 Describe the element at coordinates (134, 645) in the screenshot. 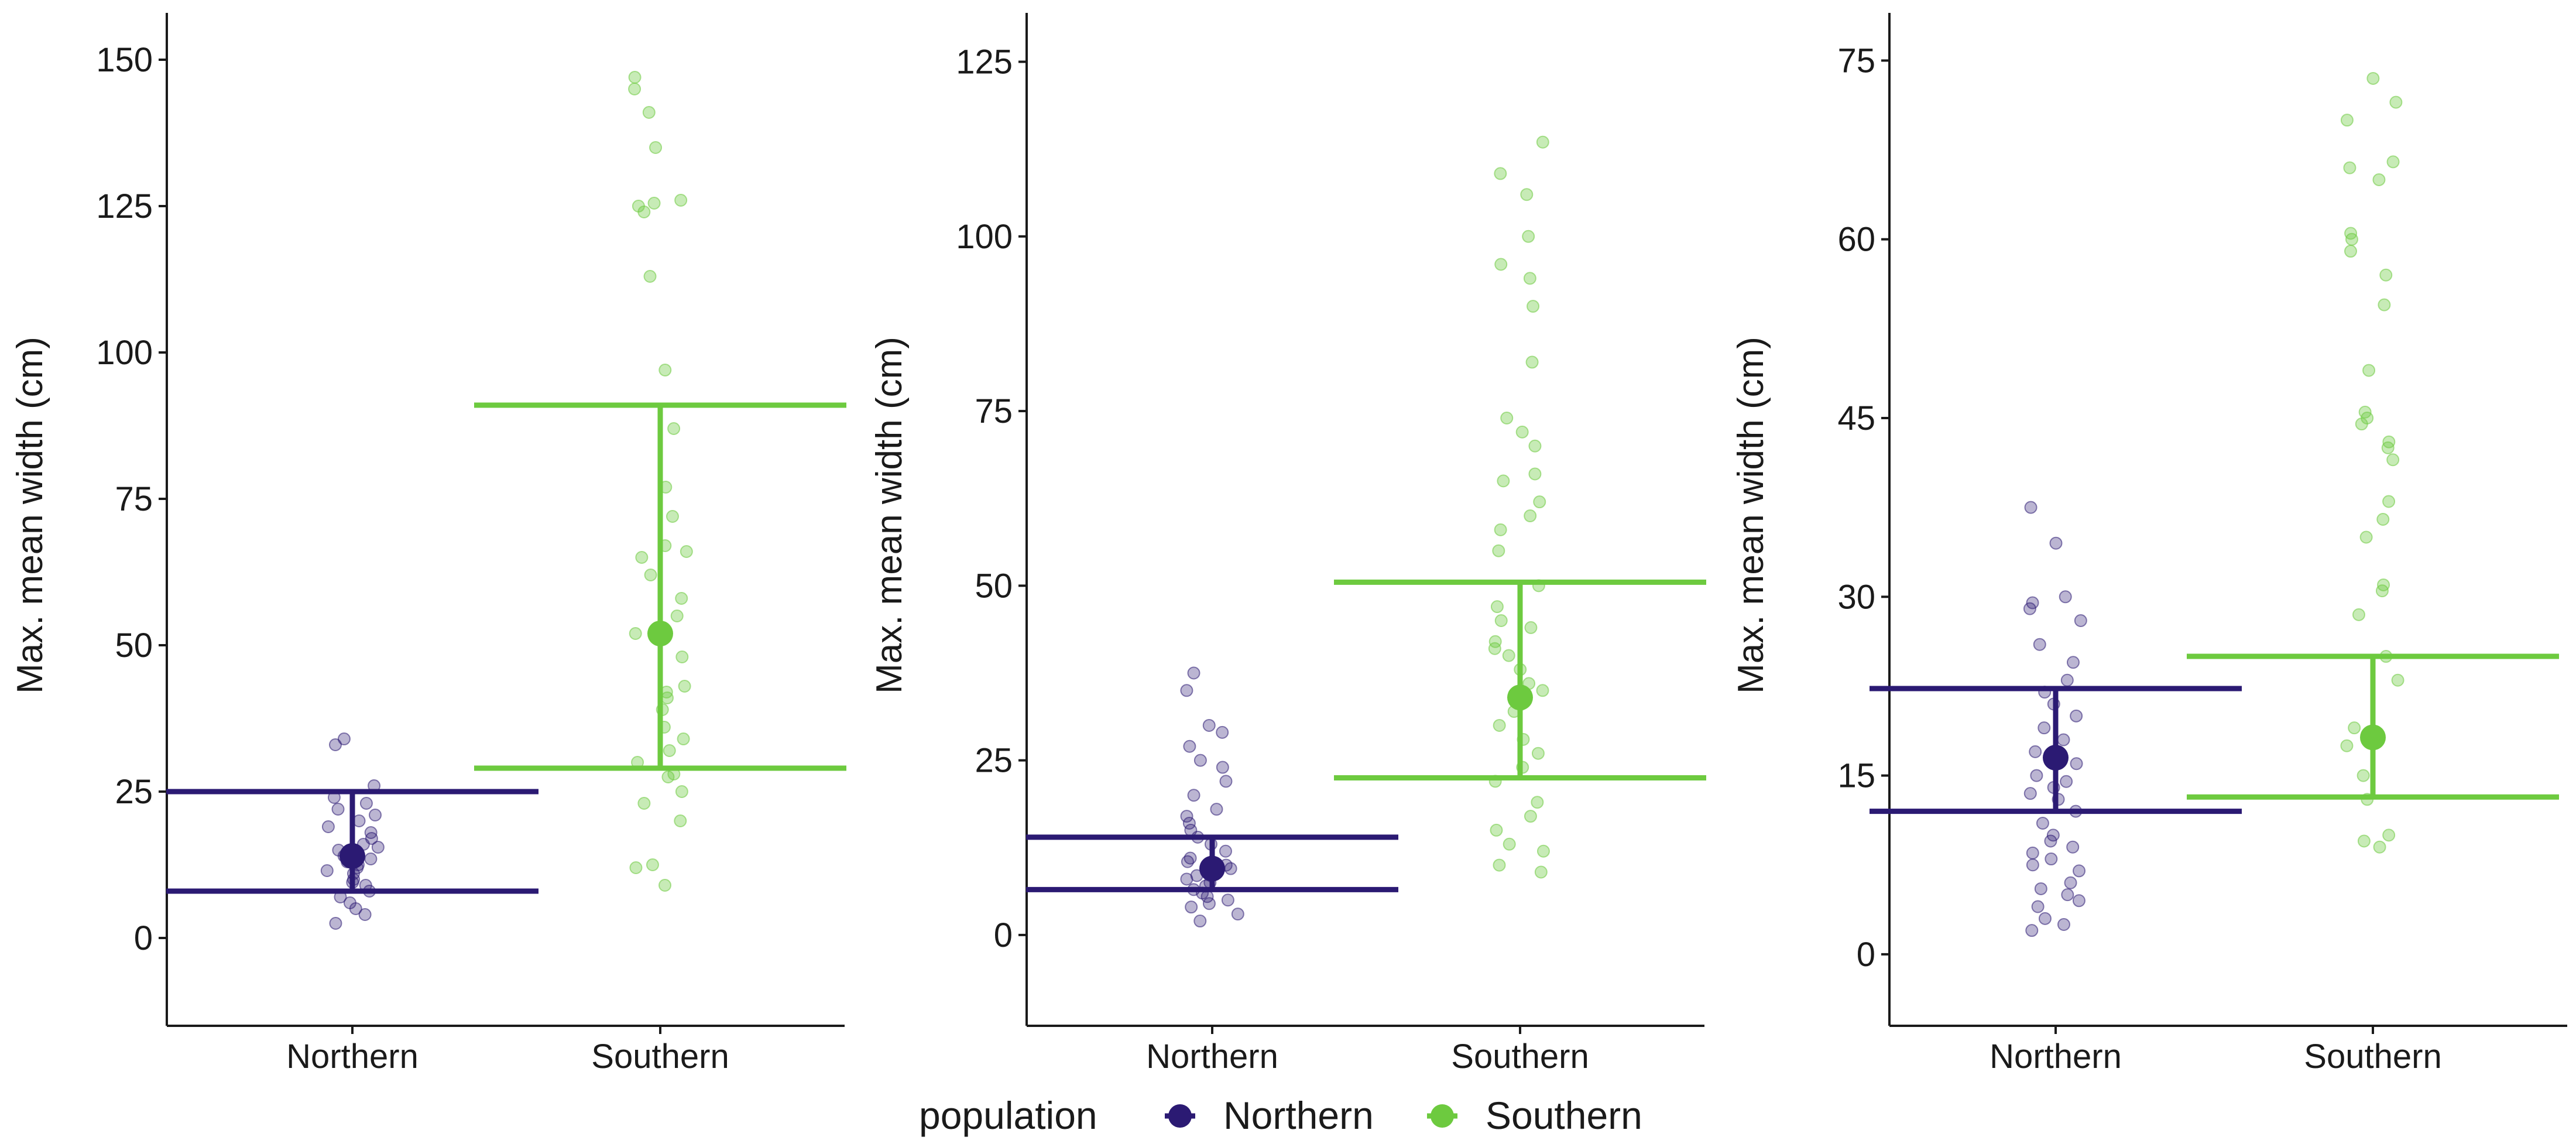

I see `y-tick-label: 50` at that location.